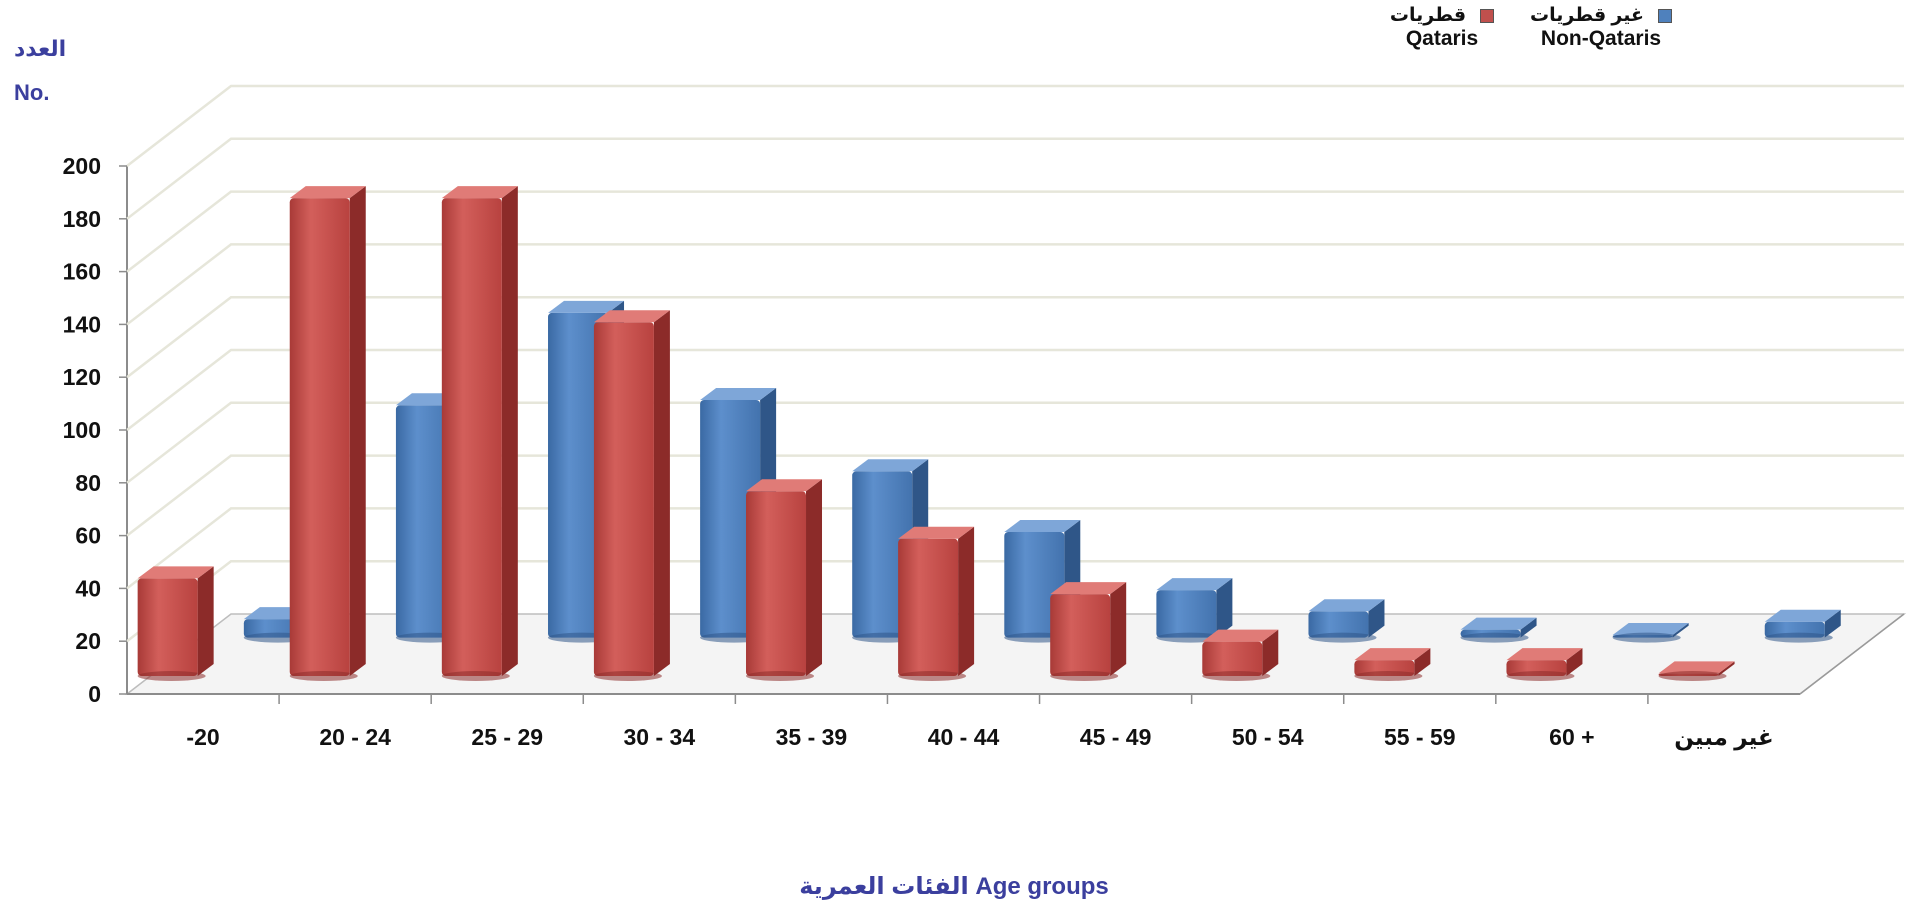 Image resolution: width=1908 pixels, height=909 pixels. I want to click on y-axis-label-english: No., so click(32, 92).